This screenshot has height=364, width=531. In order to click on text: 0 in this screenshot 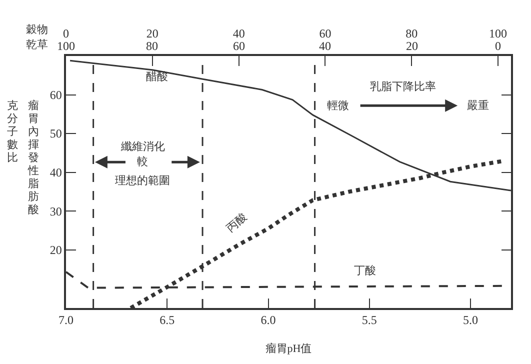, I will do `click(498, 46)`.